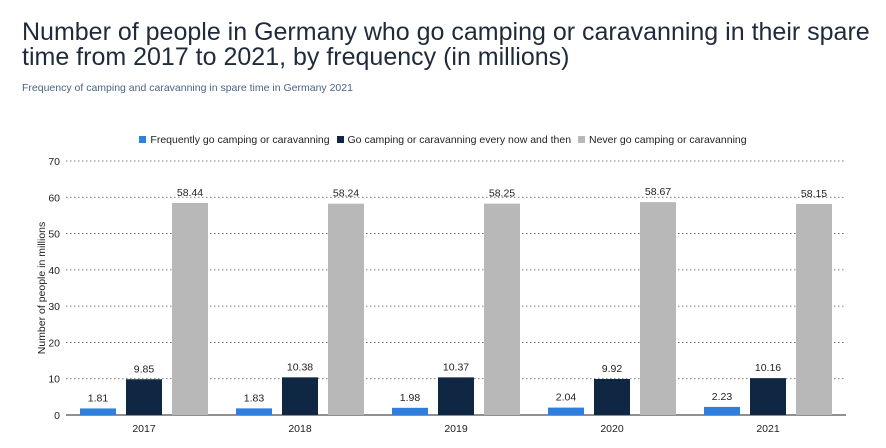 The height and width of the screenshot is (448, 886). Describe the element at coordinates (54, 162) in the screenshot. I see `y-tick-label-70: 70` at that location.